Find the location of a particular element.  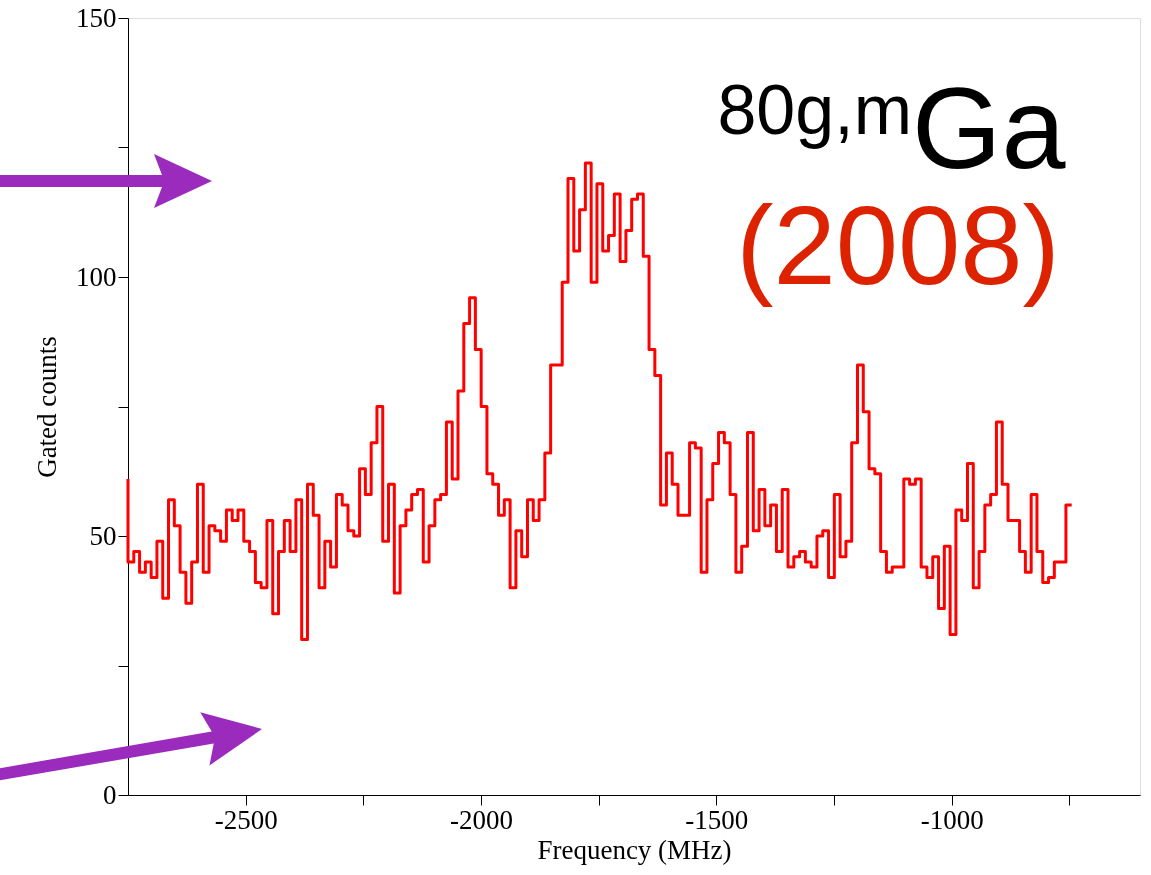

y-tick-label: 50 is located at coordinates (103, 535).